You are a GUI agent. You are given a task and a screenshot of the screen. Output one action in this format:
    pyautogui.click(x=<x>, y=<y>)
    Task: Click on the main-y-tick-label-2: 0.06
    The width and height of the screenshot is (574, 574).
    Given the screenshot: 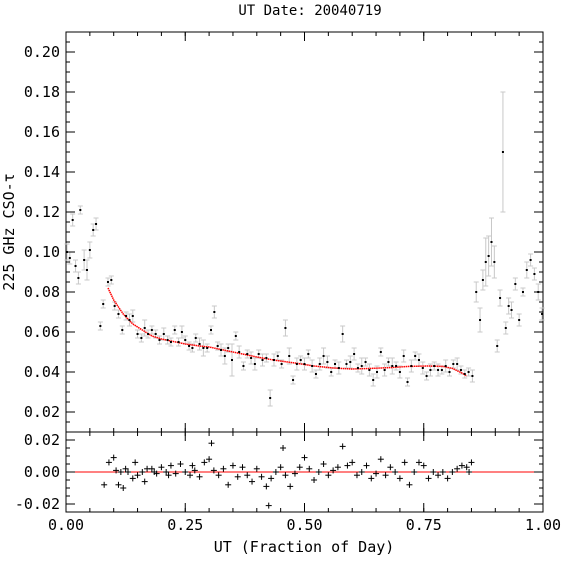 What is the action you would take?
    pyautogui.click(x=42, y=332)
    